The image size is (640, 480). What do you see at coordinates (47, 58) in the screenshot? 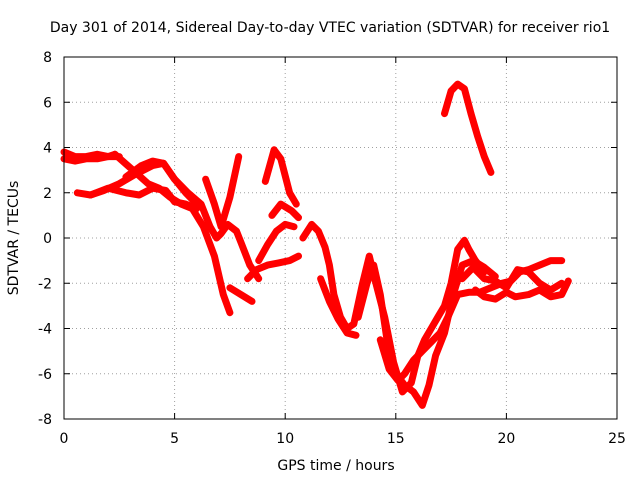
I see `y-tick-label: 8` at bounding box center [47, 58].